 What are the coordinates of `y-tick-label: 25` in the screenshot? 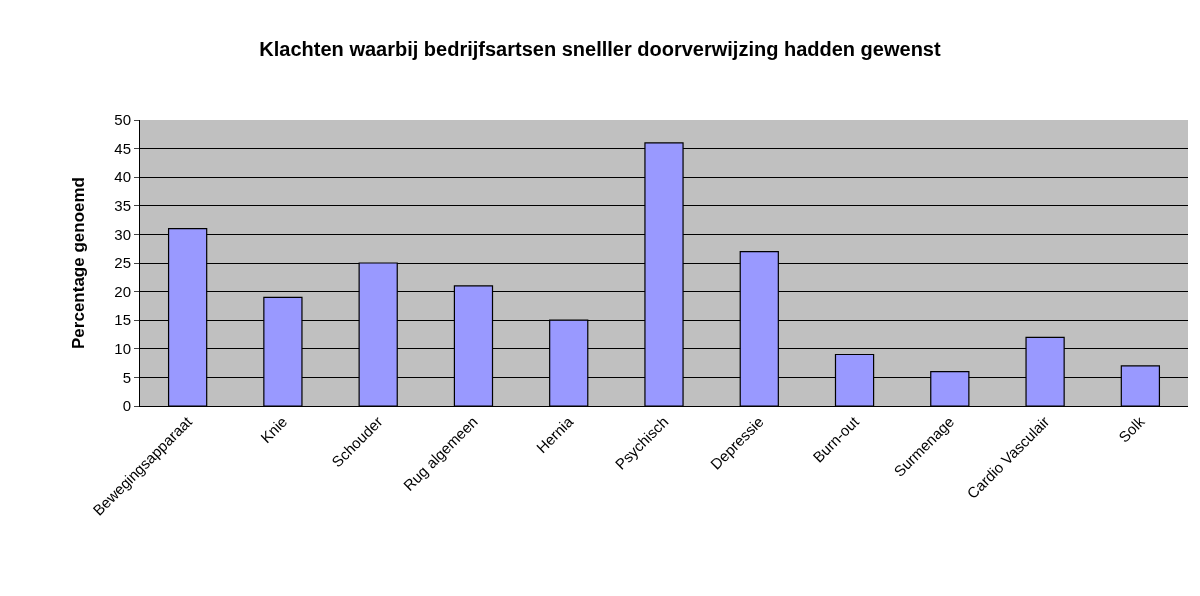 It's located at (122, 263).